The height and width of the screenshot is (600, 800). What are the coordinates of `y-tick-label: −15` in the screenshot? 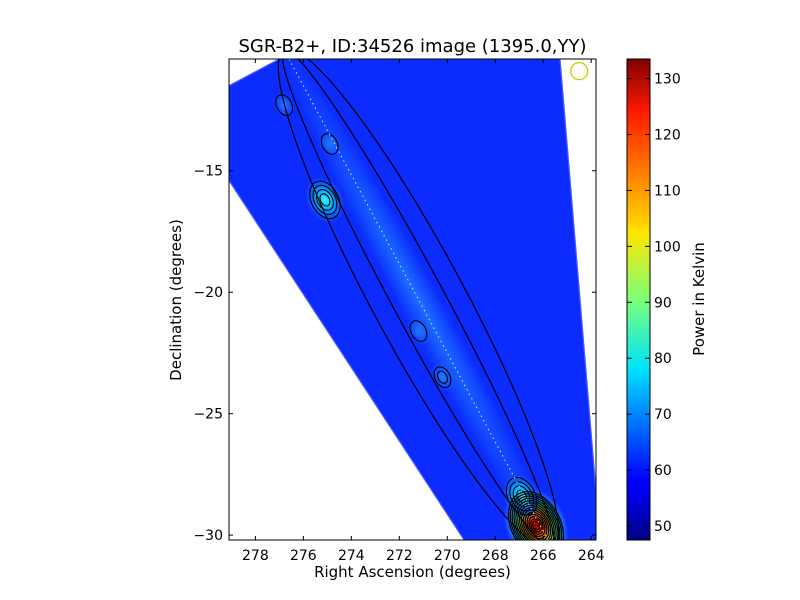 It's located at (208, 172).